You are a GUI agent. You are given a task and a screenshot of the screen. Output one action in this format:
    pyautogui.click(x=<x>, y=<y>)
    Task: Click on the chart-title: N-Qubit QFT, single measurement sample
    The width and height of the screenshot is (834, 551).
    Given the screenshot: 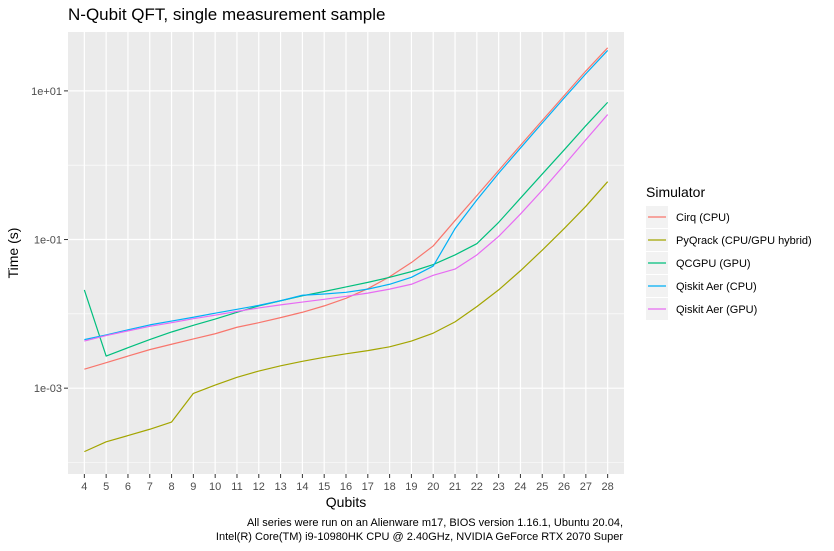 What is the action you would take?
    pyautogui.click(x=226, y=14)
    